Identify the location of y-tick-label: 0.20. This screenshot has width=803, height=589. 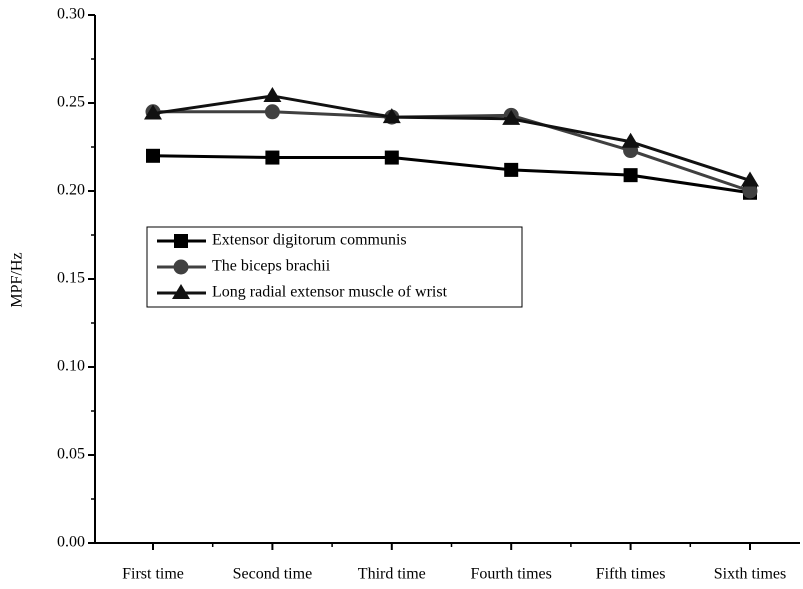
(71, 190).